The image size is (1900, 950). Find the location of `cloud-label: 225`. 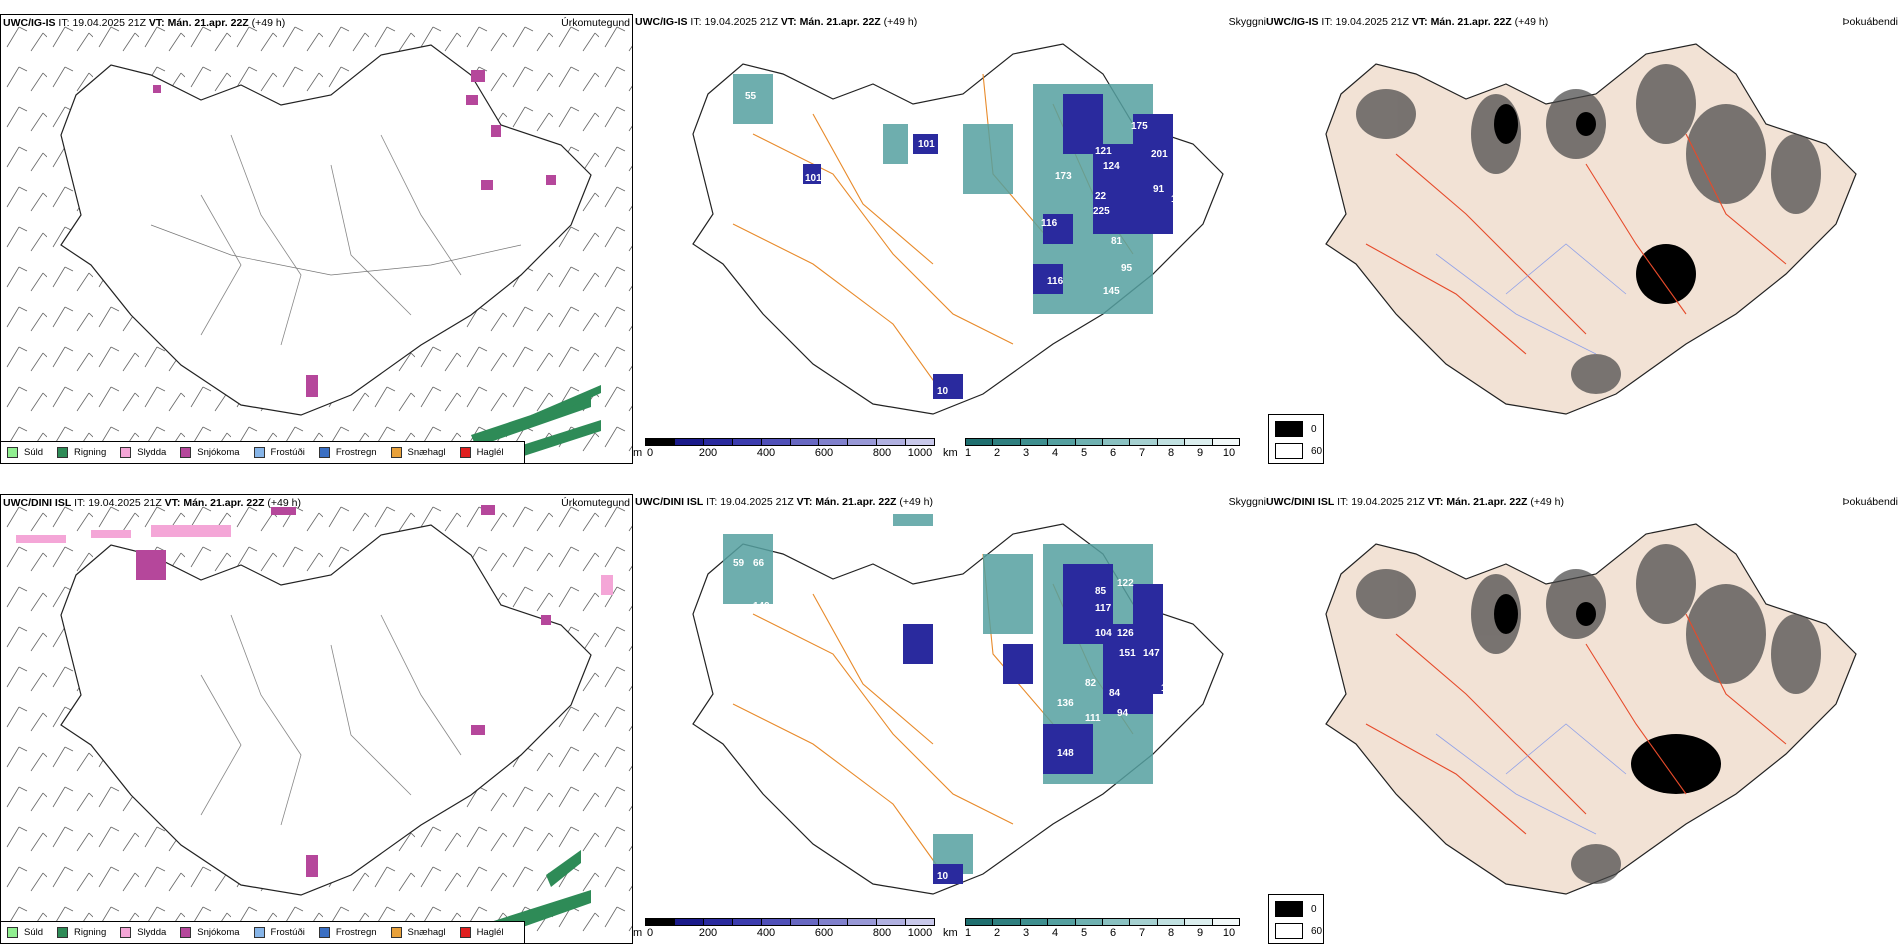

cloud-label: 225 is located at coordinates (1101, 211).